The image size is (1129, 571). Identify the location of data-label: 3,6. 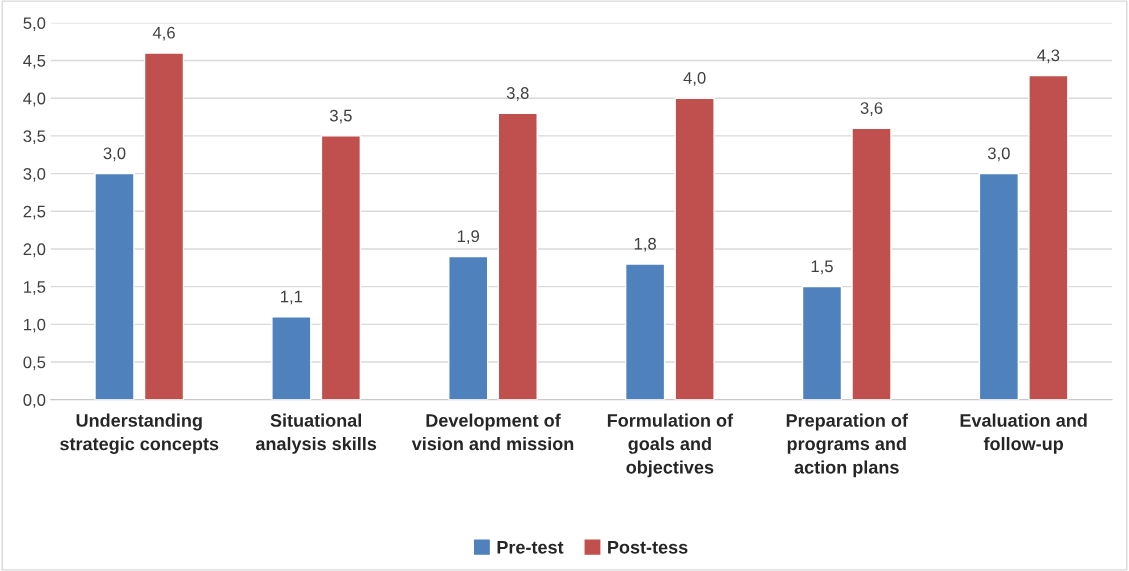
(871, 109).